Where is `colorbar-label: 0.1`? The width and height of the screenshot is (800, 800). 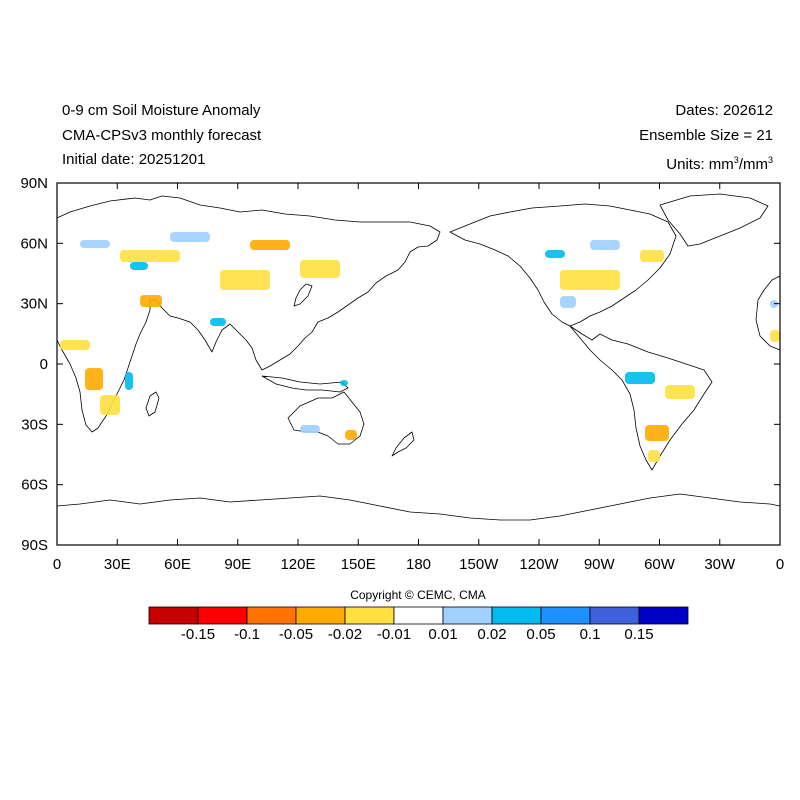 colorbar-label: 0.1 is located at coordinates (590, 634).